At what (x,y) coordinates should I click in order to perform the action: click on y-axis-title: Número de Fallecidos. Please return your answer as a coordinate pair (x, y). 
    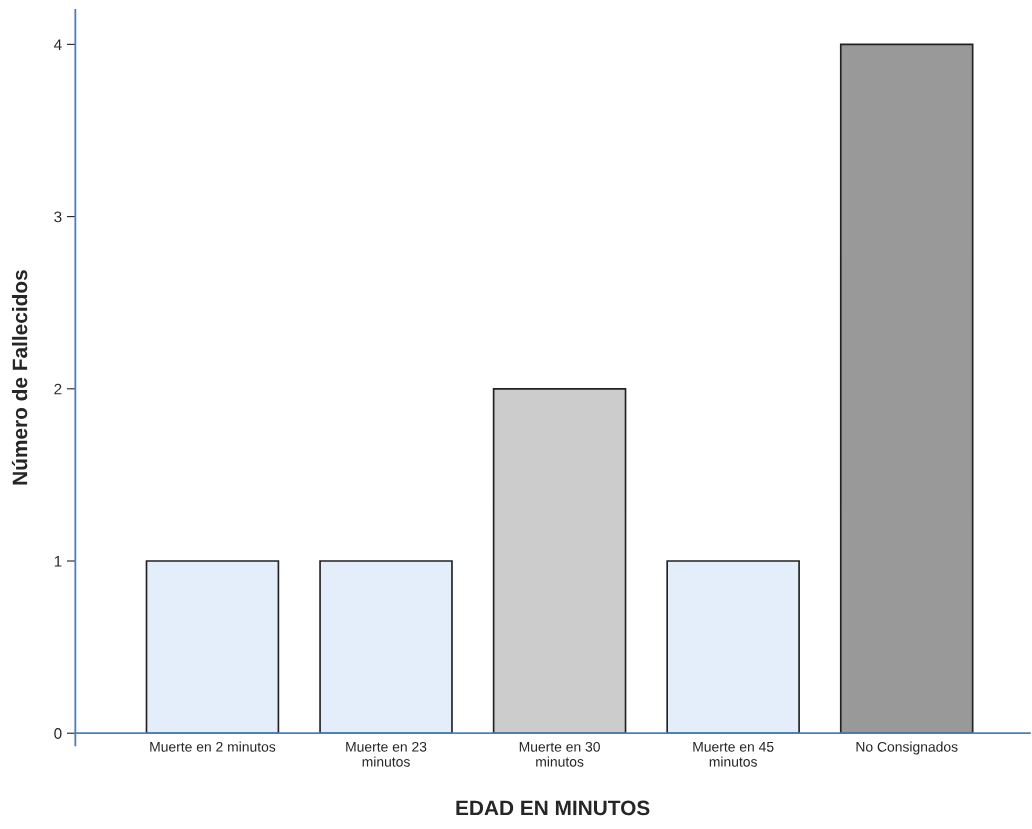
    Looking at the image, I should click on (19, 377).